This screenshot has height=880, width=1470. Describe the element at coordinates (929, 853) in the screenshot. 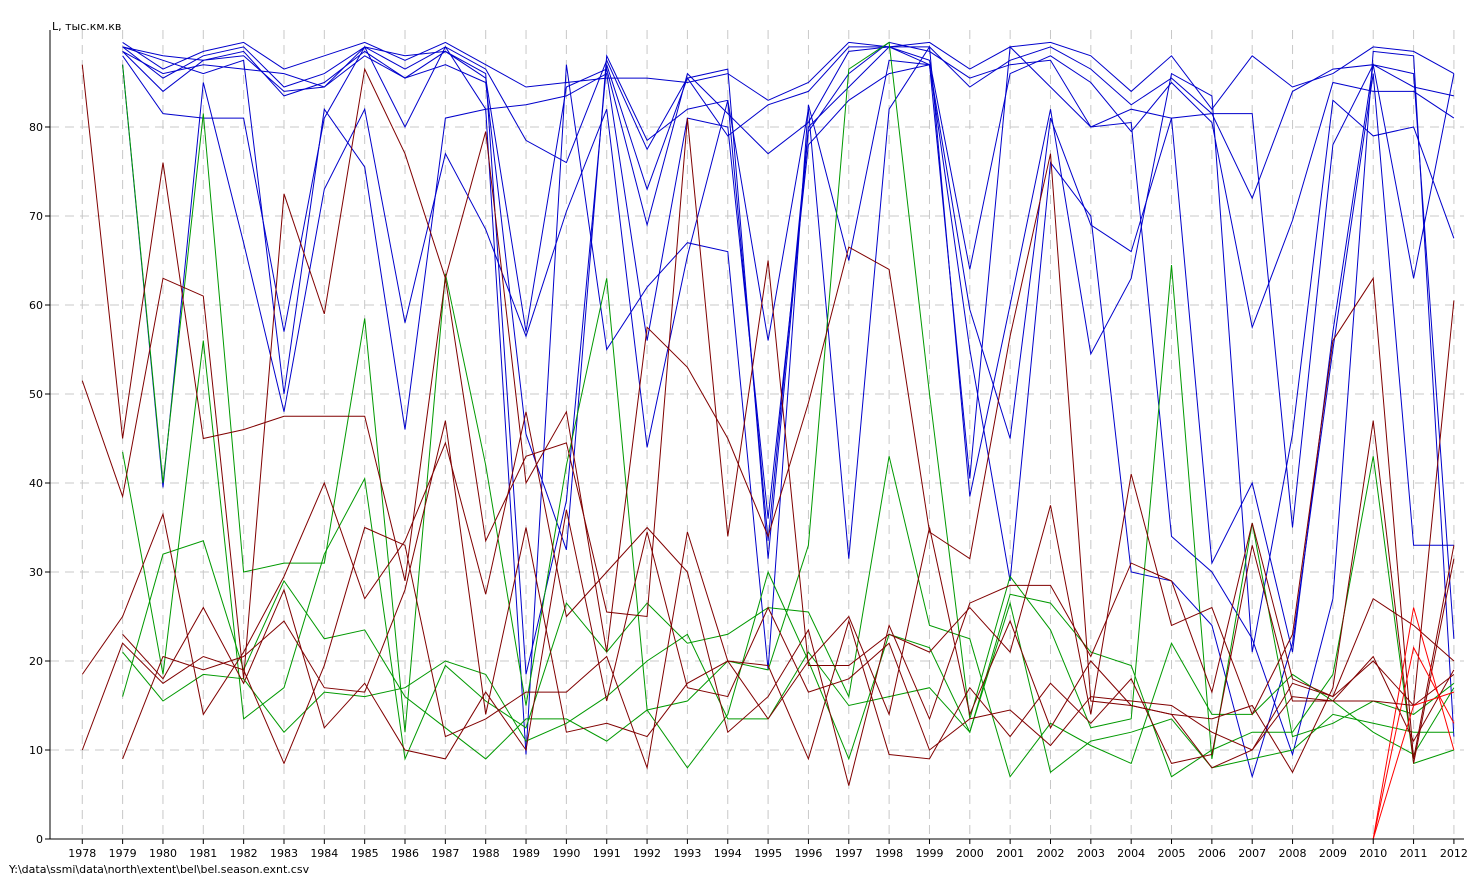

I see `x-tick-label: 1999` at that location.